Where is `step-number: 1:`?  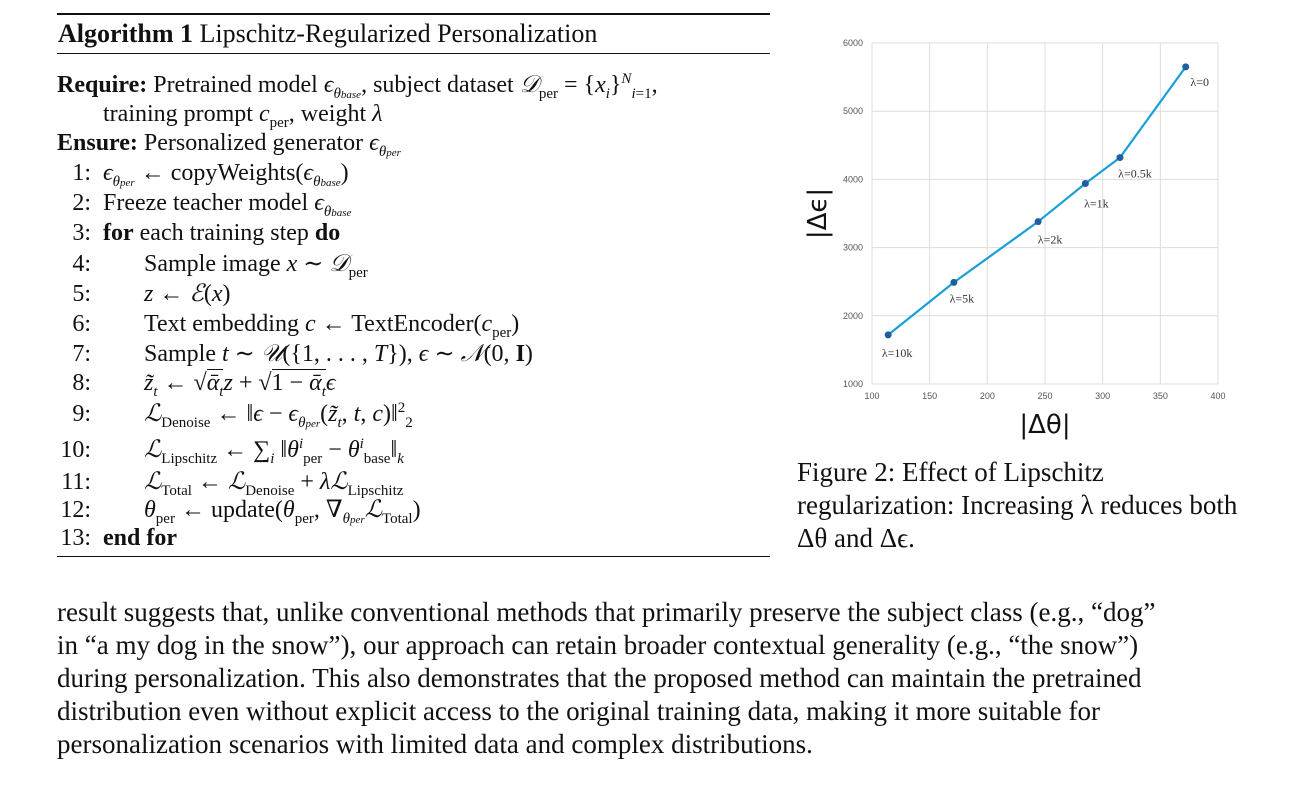
step-number: 1: is located at coordinates (81, 173).